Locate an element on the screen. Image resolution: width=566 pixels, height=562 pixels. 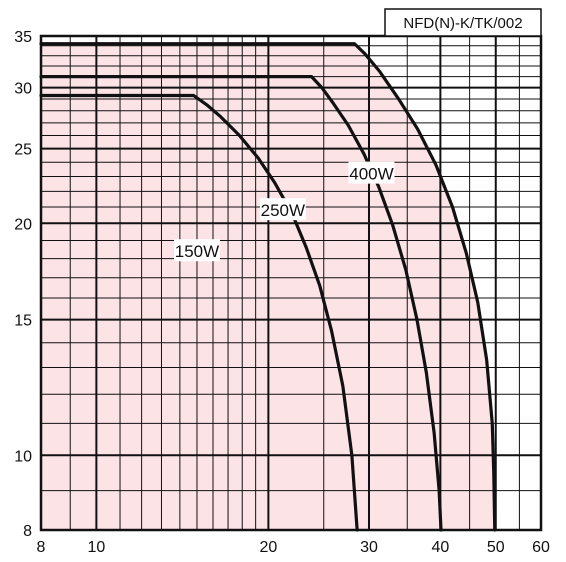
y-tick-label: 25 is located at coordinates (23, 150).